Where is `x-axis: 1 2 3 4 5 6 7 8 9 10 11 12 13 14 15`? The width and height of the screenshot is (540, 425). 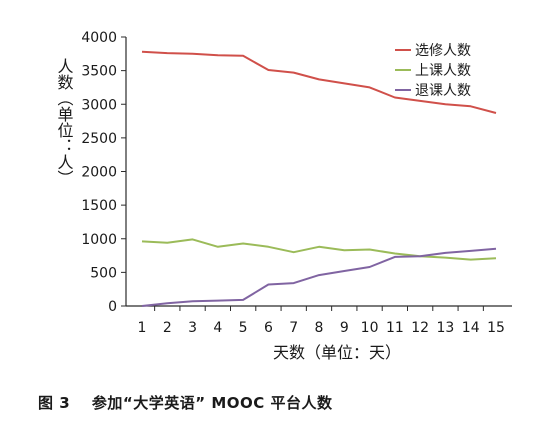 x-axis: 1 2 3 4 5 6 7 8 9 10 11 12 13 14 15 is located at coordinates (319, 320).